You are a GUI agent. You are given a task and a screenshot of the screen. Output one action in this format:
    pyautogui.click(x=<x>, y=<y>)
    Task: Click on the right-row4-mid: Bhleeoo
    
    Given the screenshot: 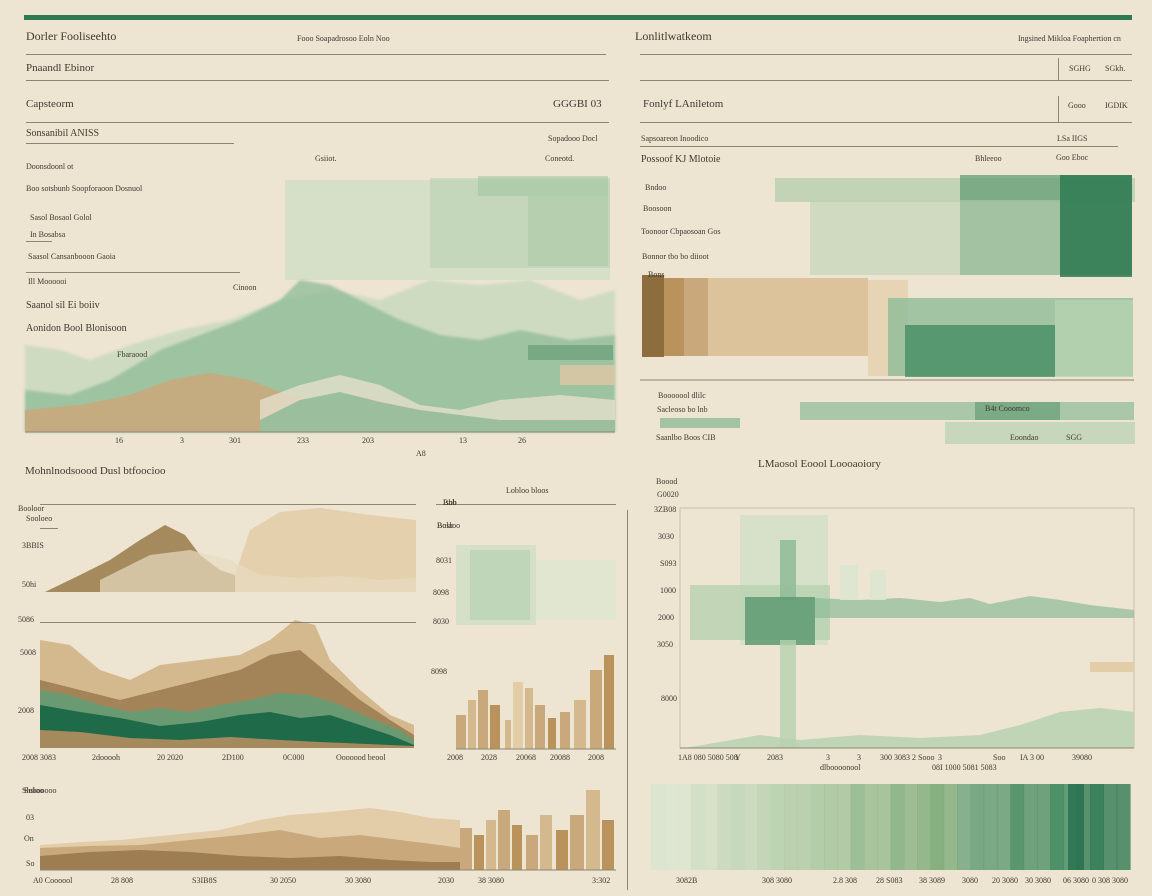 What is the action you would take?
    pyautogui.click(x=988, y=158)
    